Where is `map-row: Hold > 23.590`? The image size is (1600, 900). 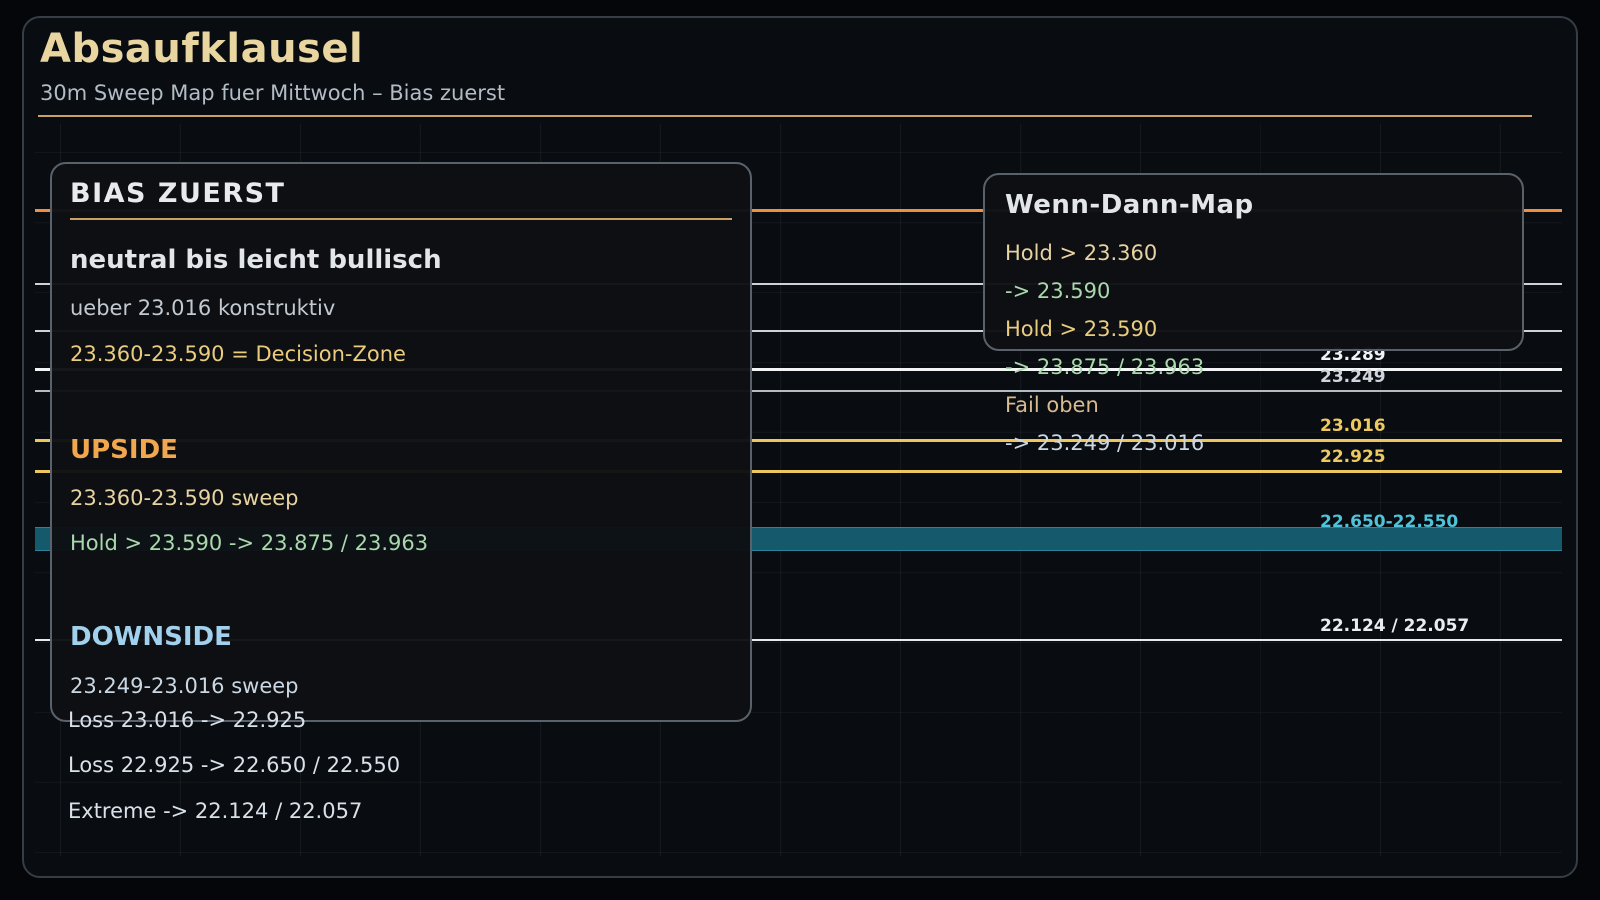 map-row: Hold > 23.590 is located at coordinates (1081, 329).